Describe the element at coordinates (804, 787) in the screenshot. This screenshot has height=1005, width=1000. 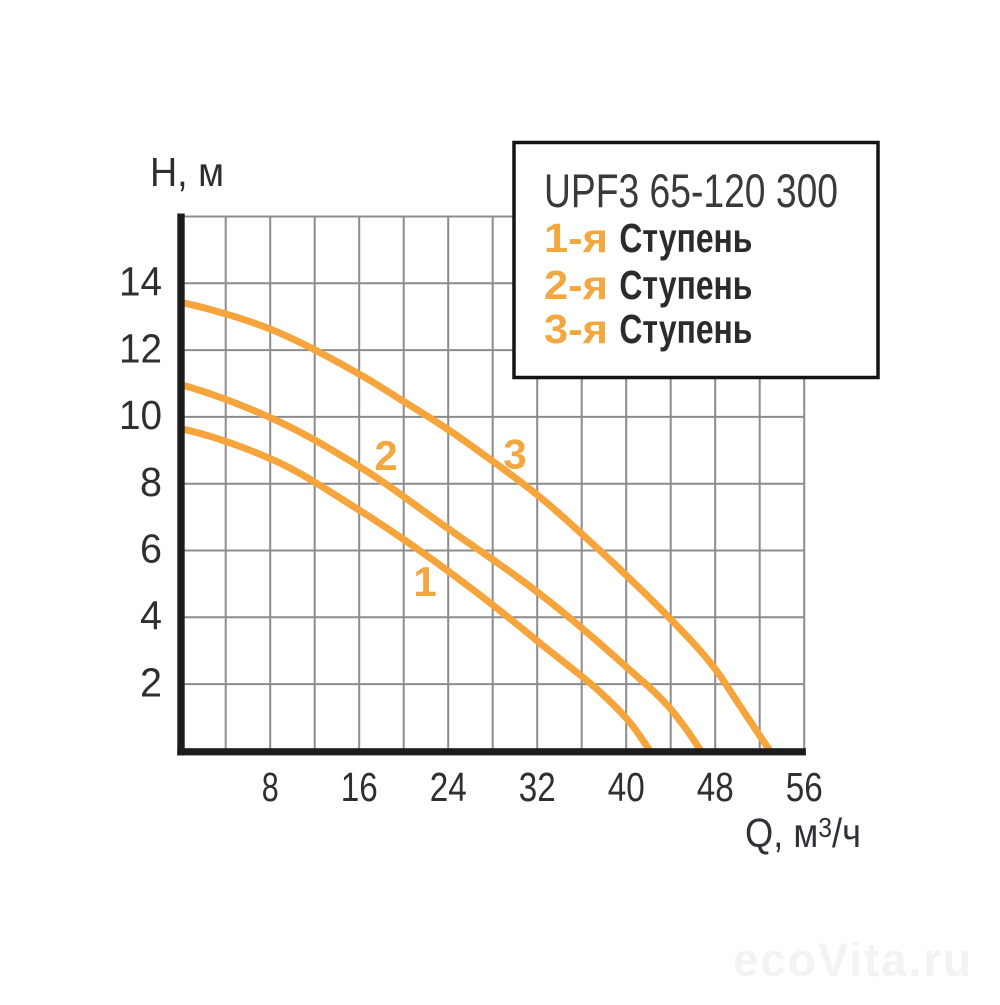
I see `svg-text: 56` at that location.